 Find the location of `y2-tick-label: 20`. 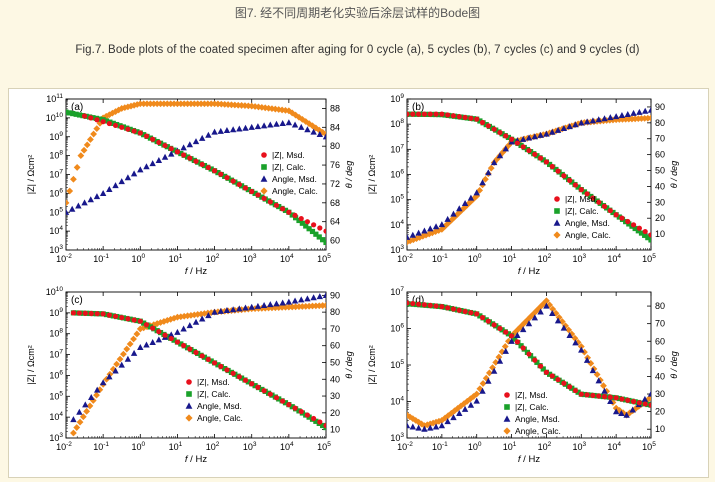

y2-tick-label: 20 is located at coordinates (335, 413).